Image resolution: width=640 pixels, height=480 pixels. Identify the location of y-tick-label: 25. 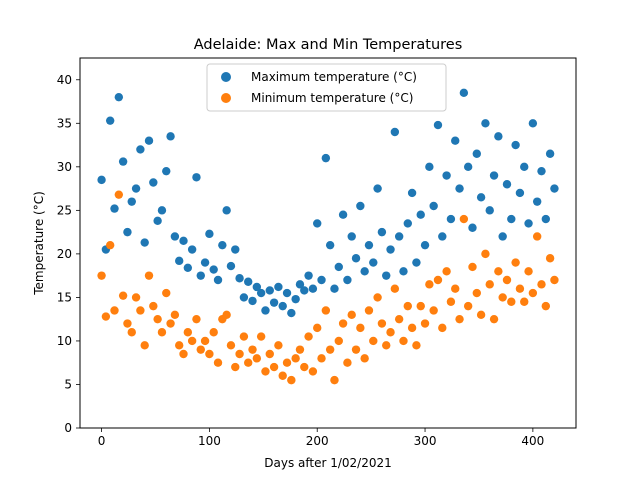
(64, 210).